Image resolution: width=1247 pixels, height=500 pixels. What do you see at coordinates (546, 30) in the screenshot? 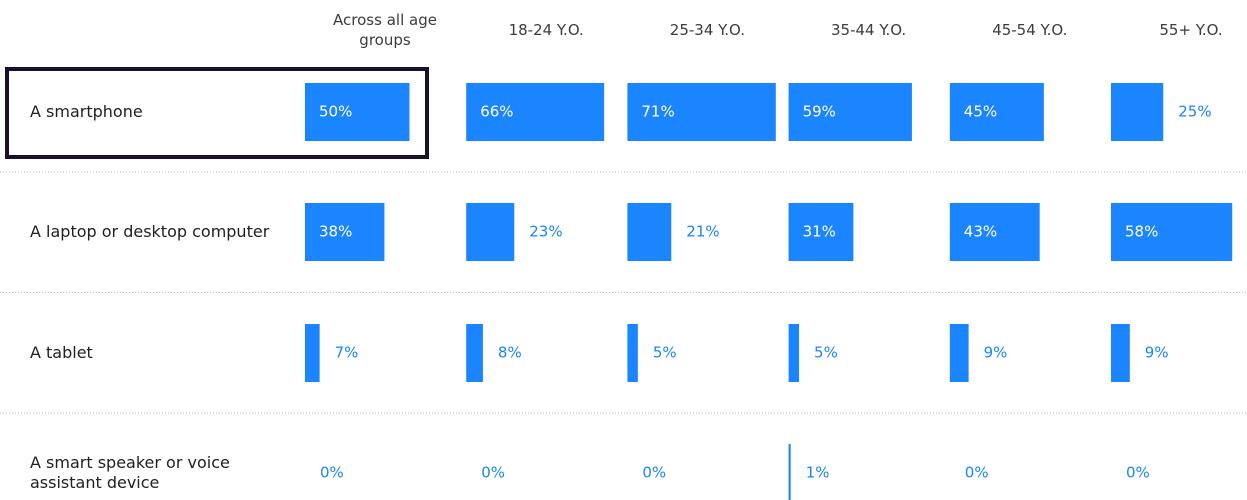
I see `column-header: 18-24 Y.O.` at bounding box center [546, 30].